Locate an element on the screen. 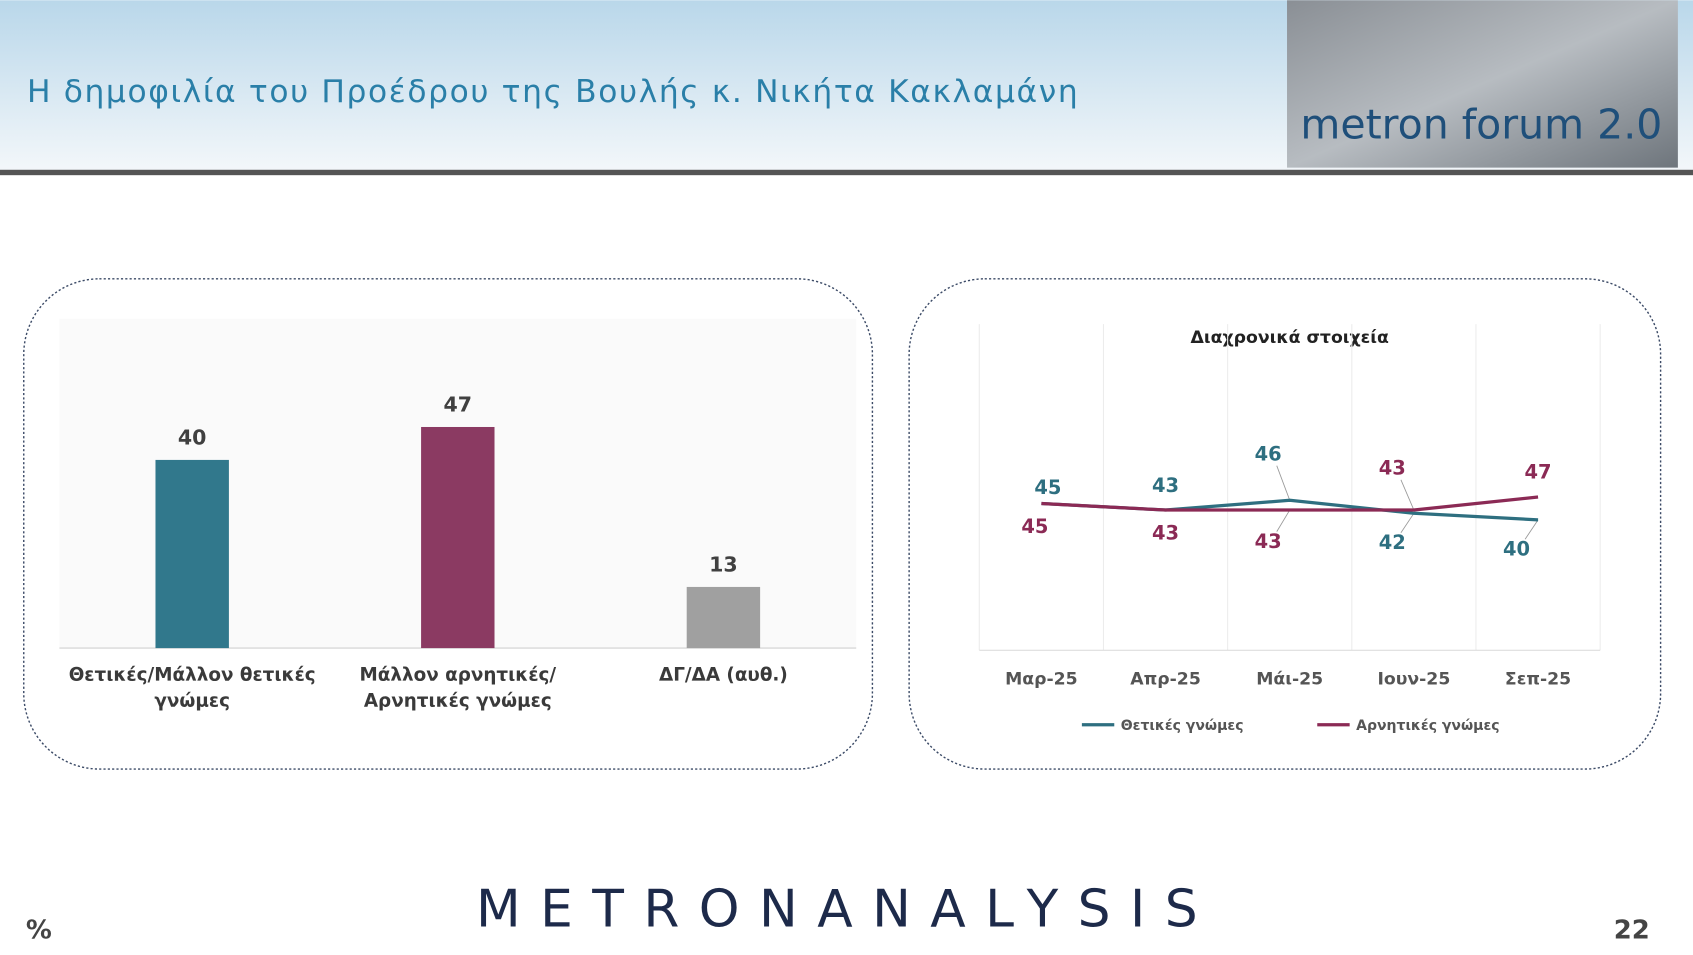 The height and width of the screenshot is (955, 1693). logo-image is located at coordinates (1482, 84).